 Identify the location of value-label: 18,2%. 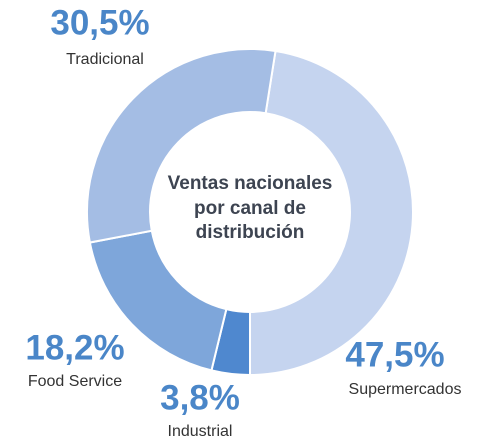
(74, 347).